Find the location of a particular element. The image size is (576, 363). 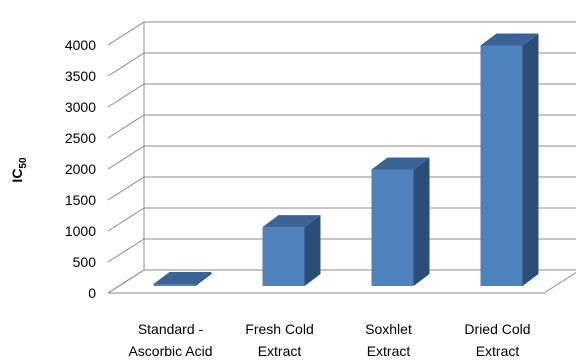

x-category-label: Standard - Ascorbic Acid is located at coordinates (170, 340).